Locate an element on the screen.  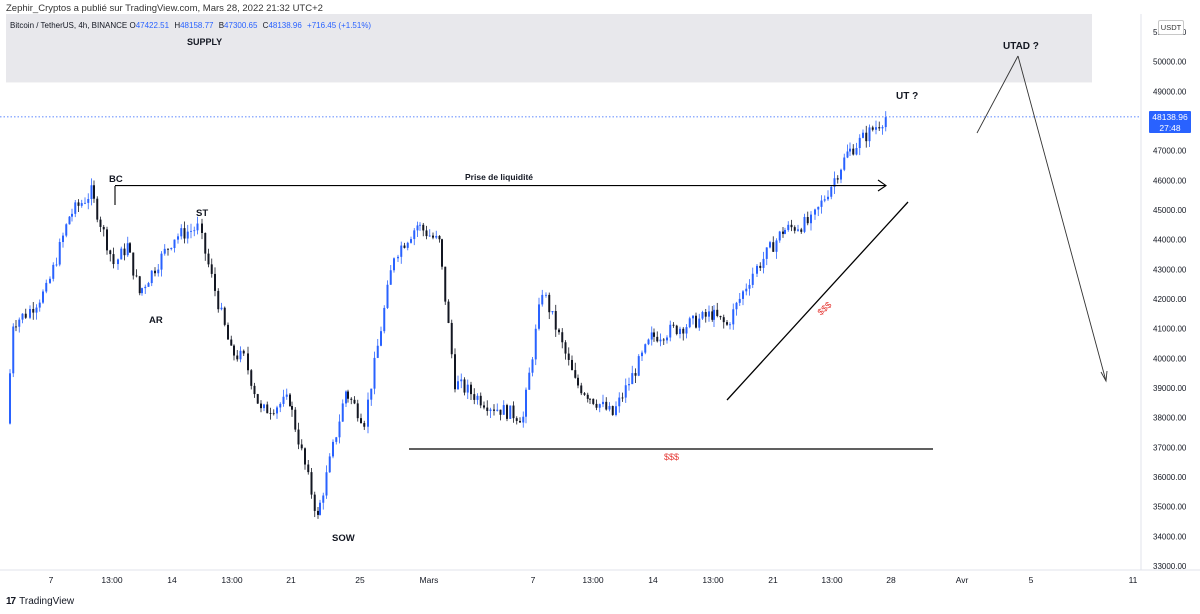
y-tick-label: 33000.00 is located at coordinates (1170, 566).